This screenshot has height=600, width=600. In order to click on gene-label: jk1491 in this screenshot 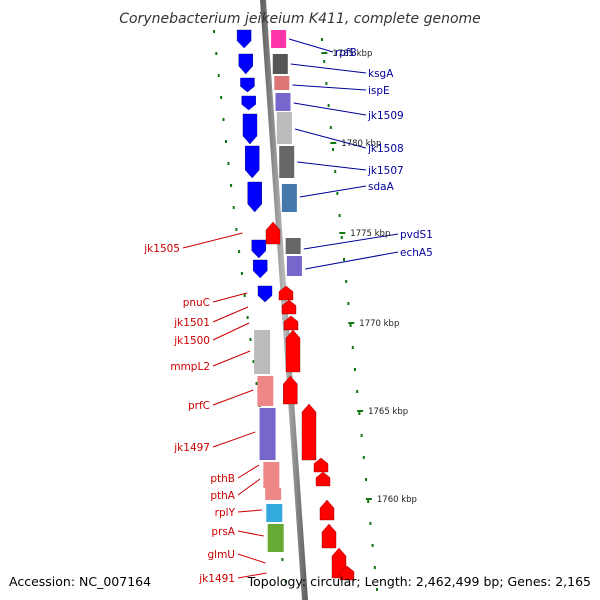, I will do `click(216, 579)`.